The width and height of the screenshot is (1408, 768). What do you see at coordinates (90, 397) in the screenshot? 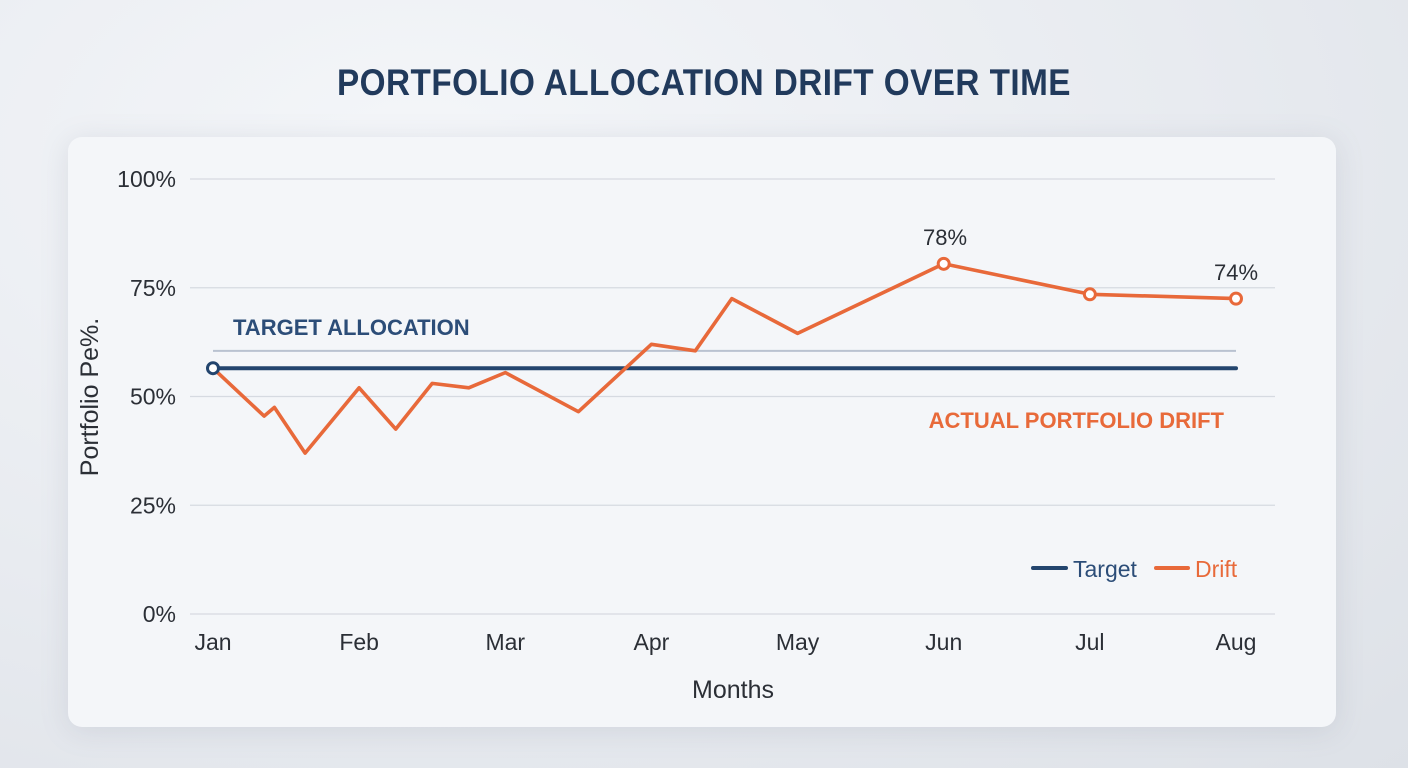
I see `y-axis-label: Portfolio Pe%.` at bounding box center [90, 397].